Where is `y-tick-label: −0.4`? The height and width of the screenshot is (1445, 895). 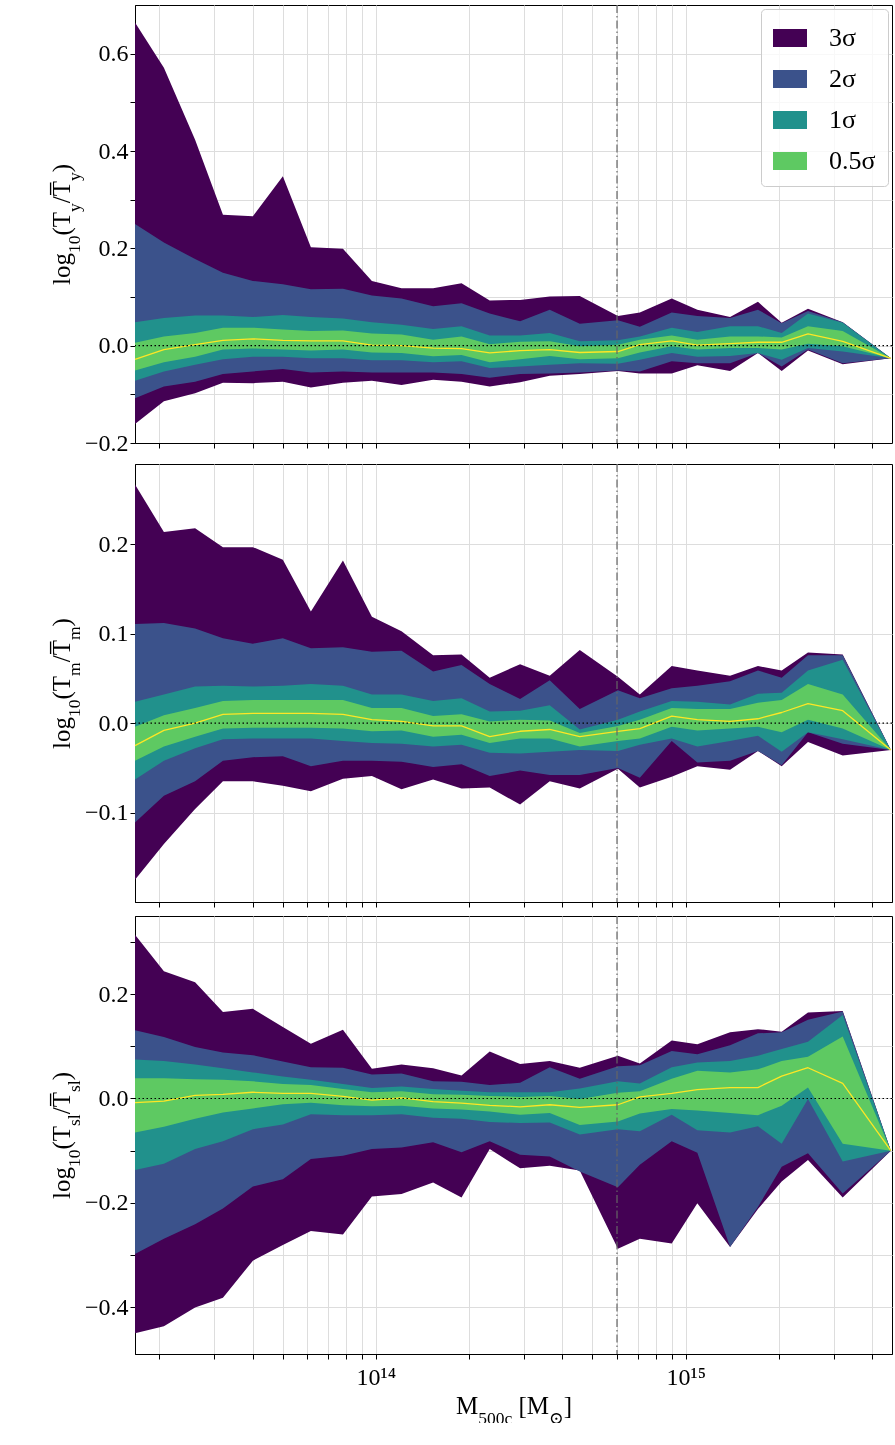 y-tick-label: −0.4 is located at coordinates (106, 1306).